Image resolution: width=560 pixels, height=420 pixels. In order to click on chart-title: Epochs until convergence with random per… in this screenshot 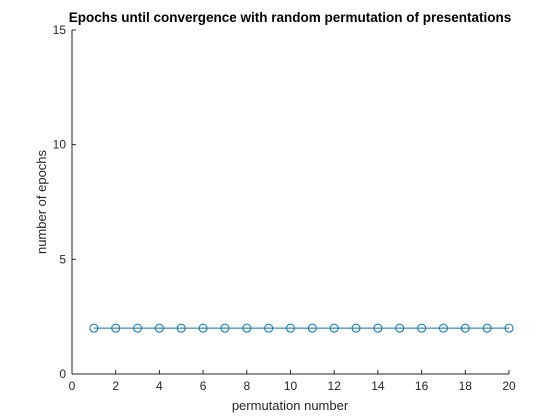, I will do `click(290, 17)`.